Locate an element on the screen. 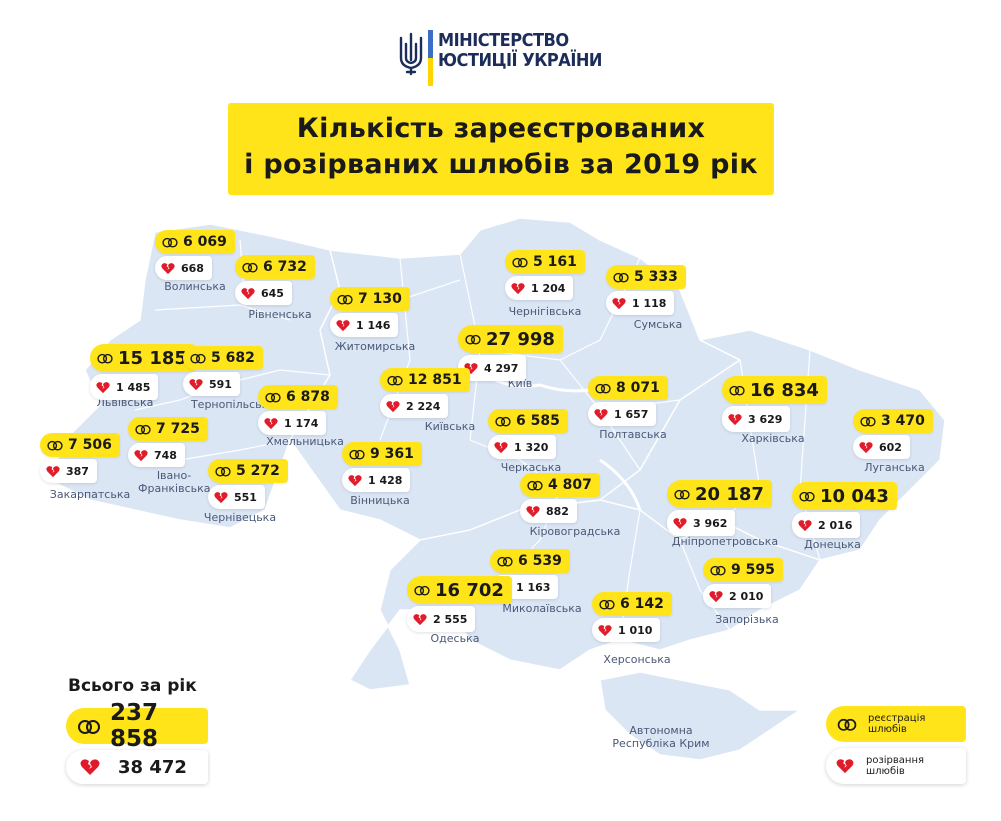 Image resolution: width=1001 pixels, height=821 pixels. divorces-pill: 602 is located at coordinates (881, 447).